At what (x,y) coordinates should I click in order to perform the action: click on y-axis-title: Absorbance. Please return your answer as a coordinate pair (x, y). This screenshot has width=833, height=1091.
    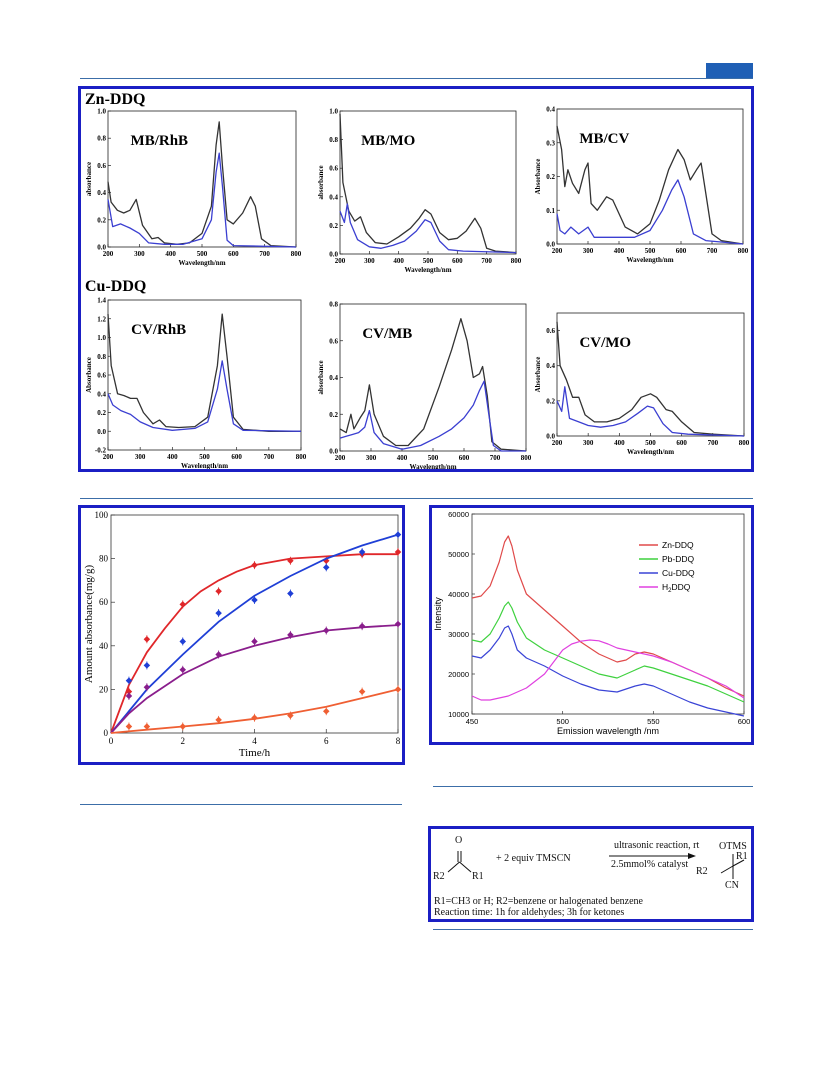
    Looking at the image, I should click on (538, 177).